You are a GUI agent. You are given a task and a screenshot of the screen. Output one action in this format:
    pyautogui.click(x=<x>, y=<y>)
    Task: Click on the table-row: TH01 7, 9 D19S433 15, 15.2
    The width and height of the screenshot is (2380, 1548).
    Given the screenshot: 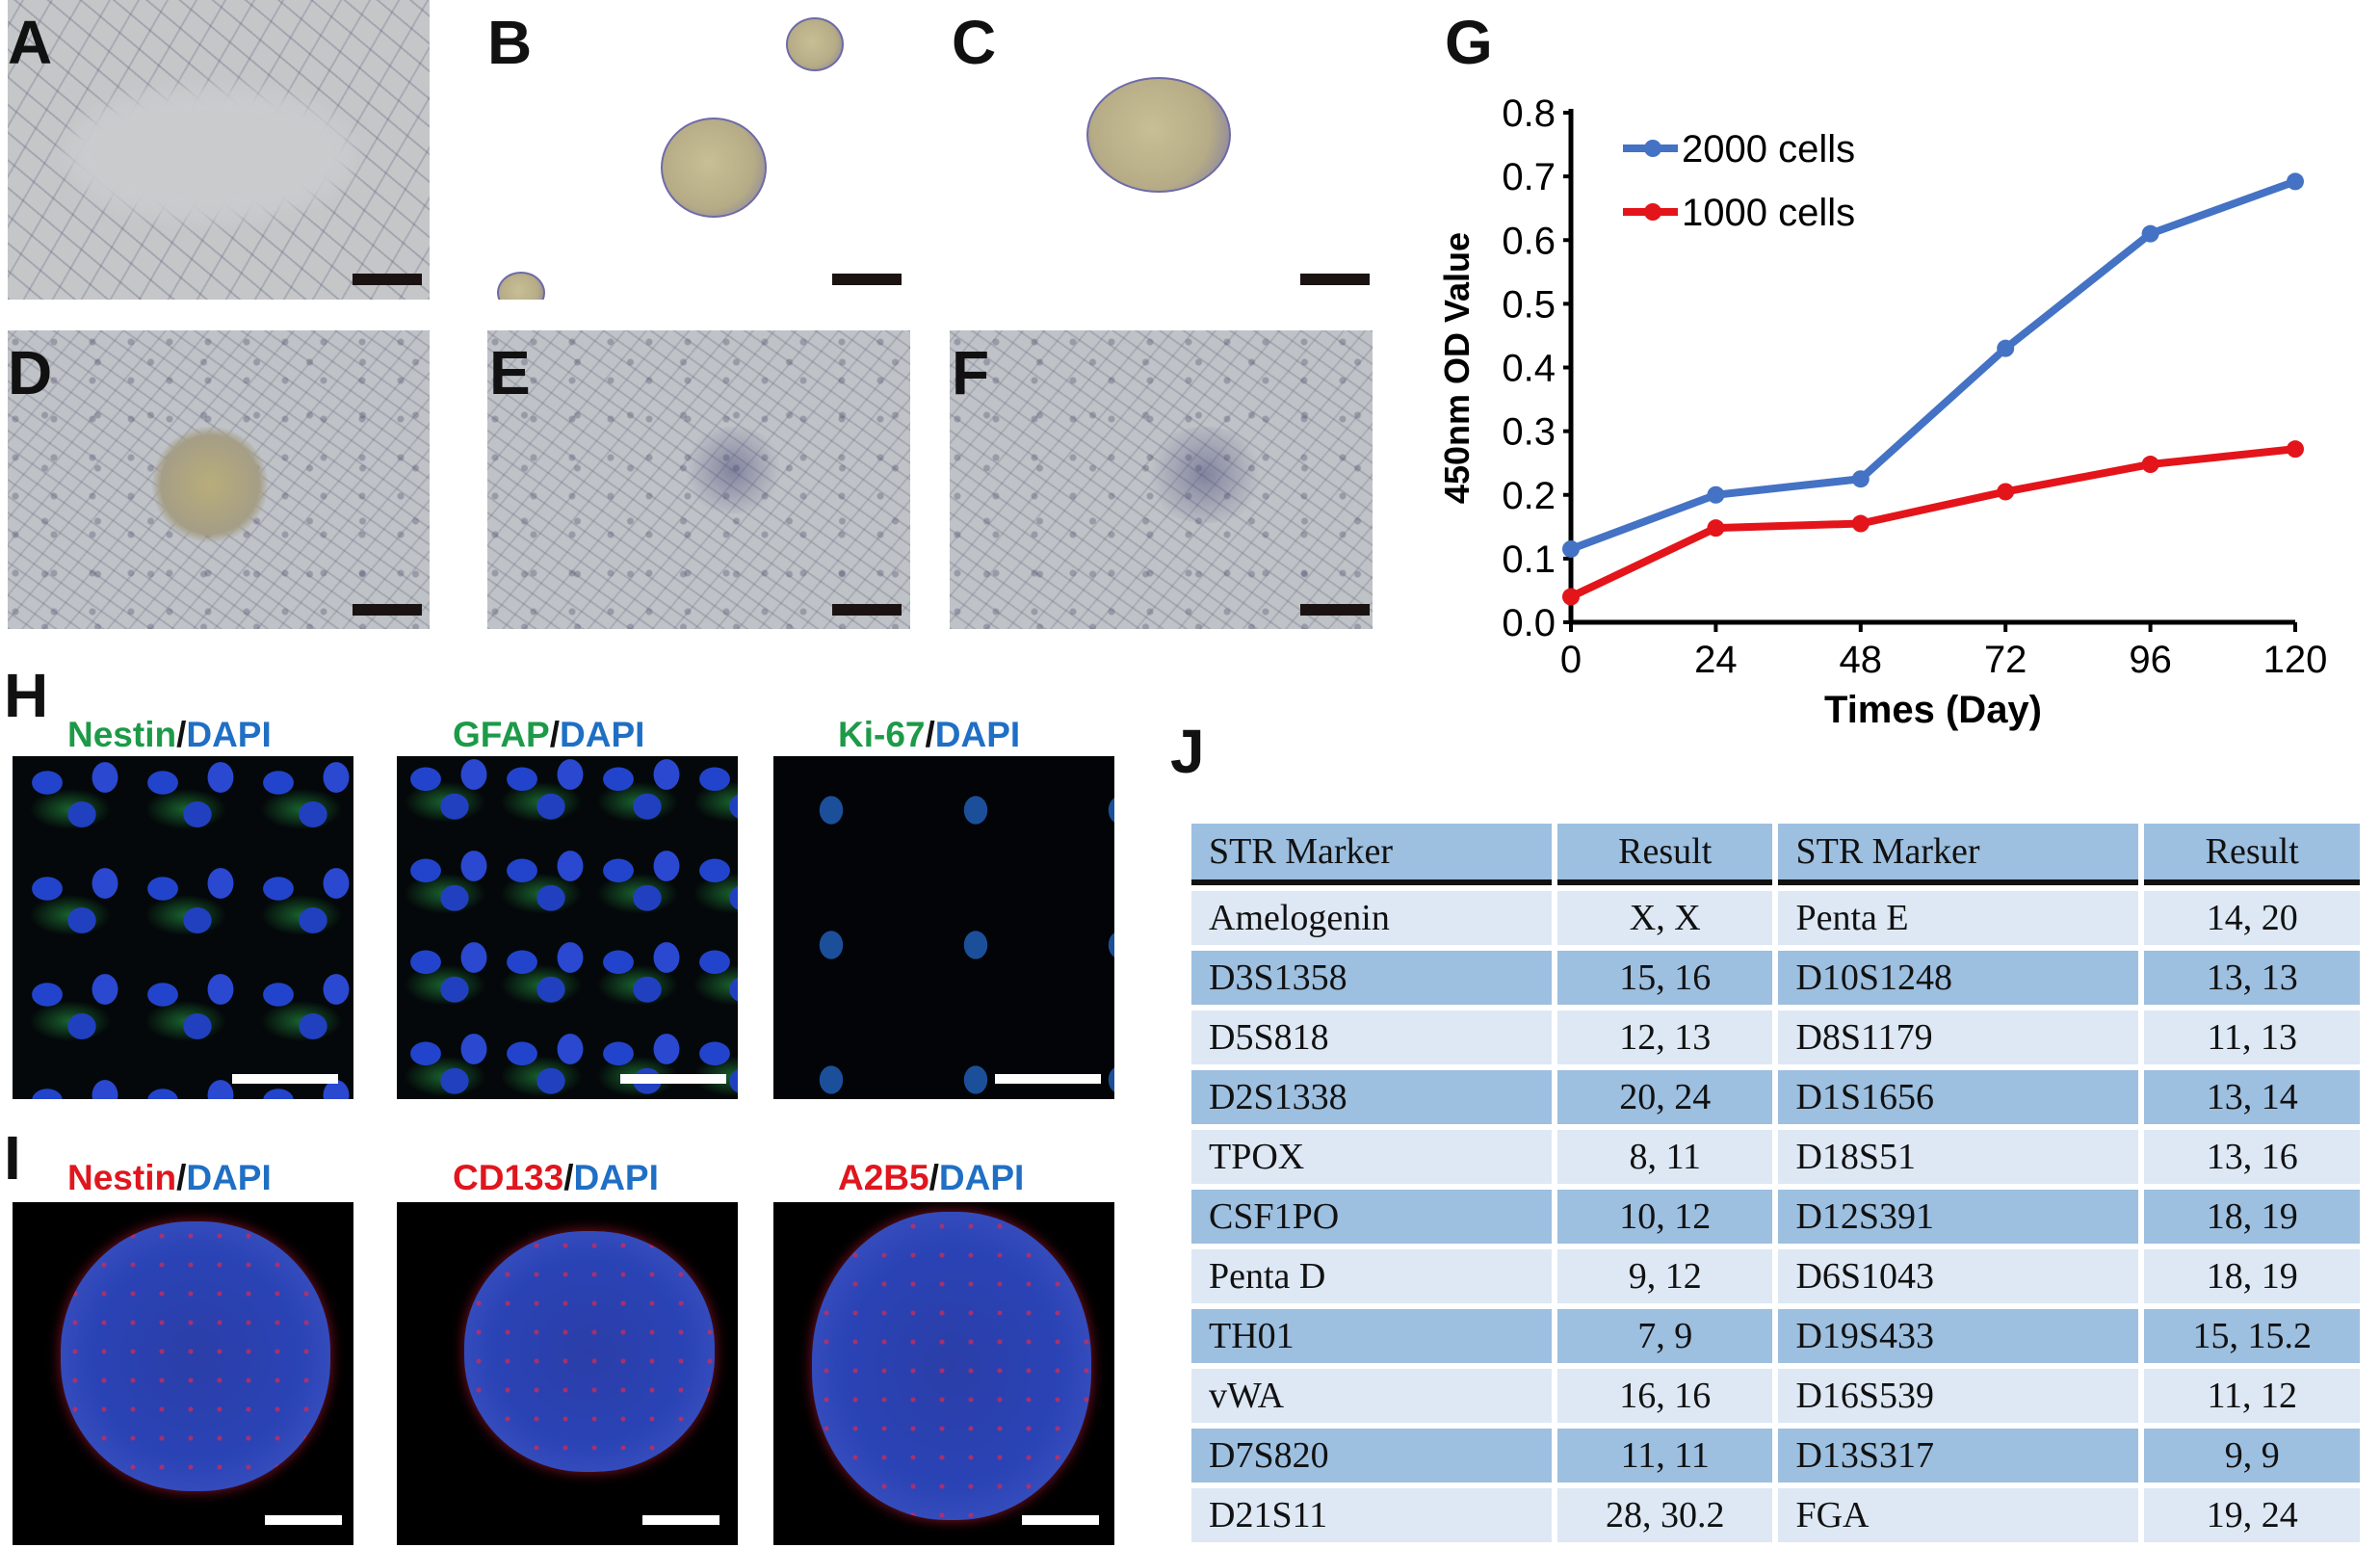 What is the action you would take?
    pyautogui.click(x=1776, y=1336)
    